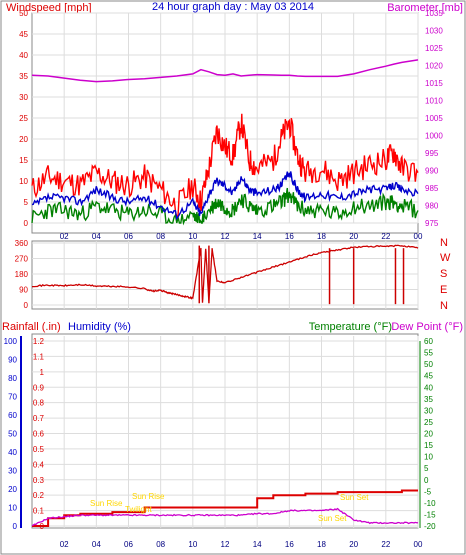  I want to click on humidity-tick-label: 40, so click(12, 452).